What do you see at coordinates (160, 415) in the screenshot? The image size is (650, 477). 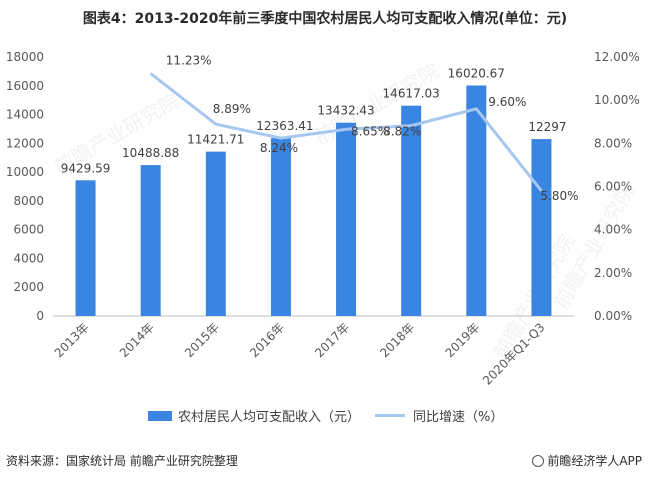 I see `legend-bar-swatch` at bounding box center [160, 415].